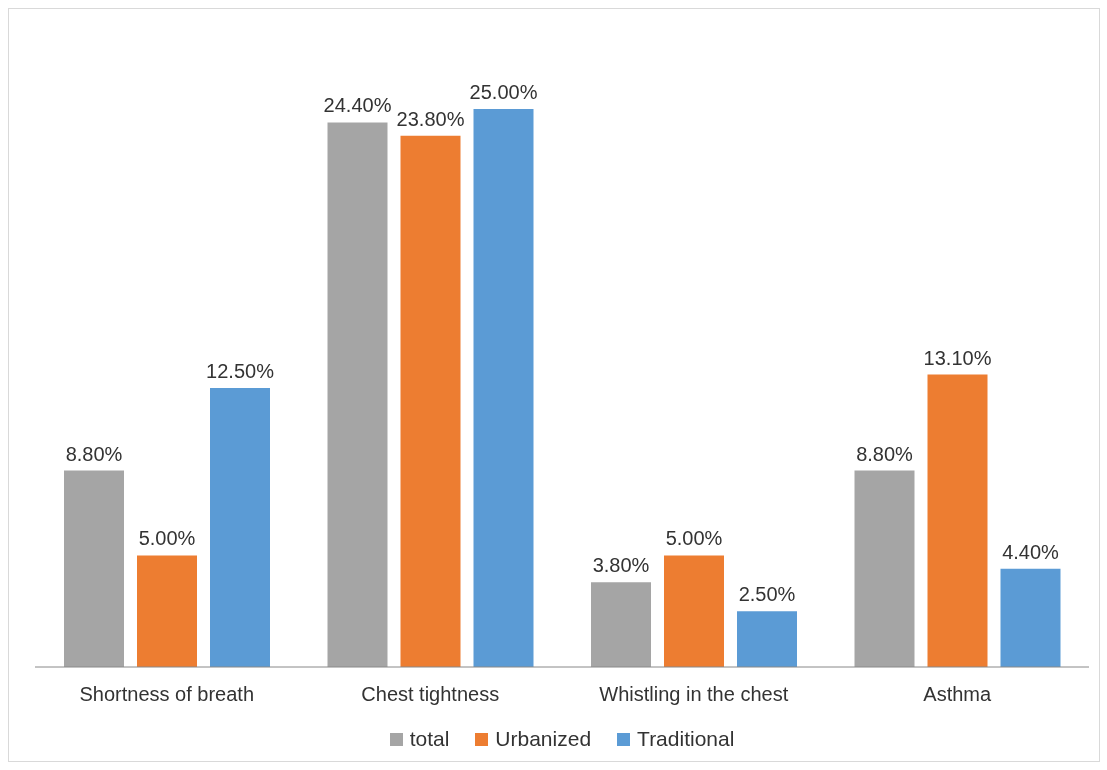  What do you see at coordinates (240, 371) in the screenshot?
I see `data-label: 12.50%` at bounding box center [240, 371].